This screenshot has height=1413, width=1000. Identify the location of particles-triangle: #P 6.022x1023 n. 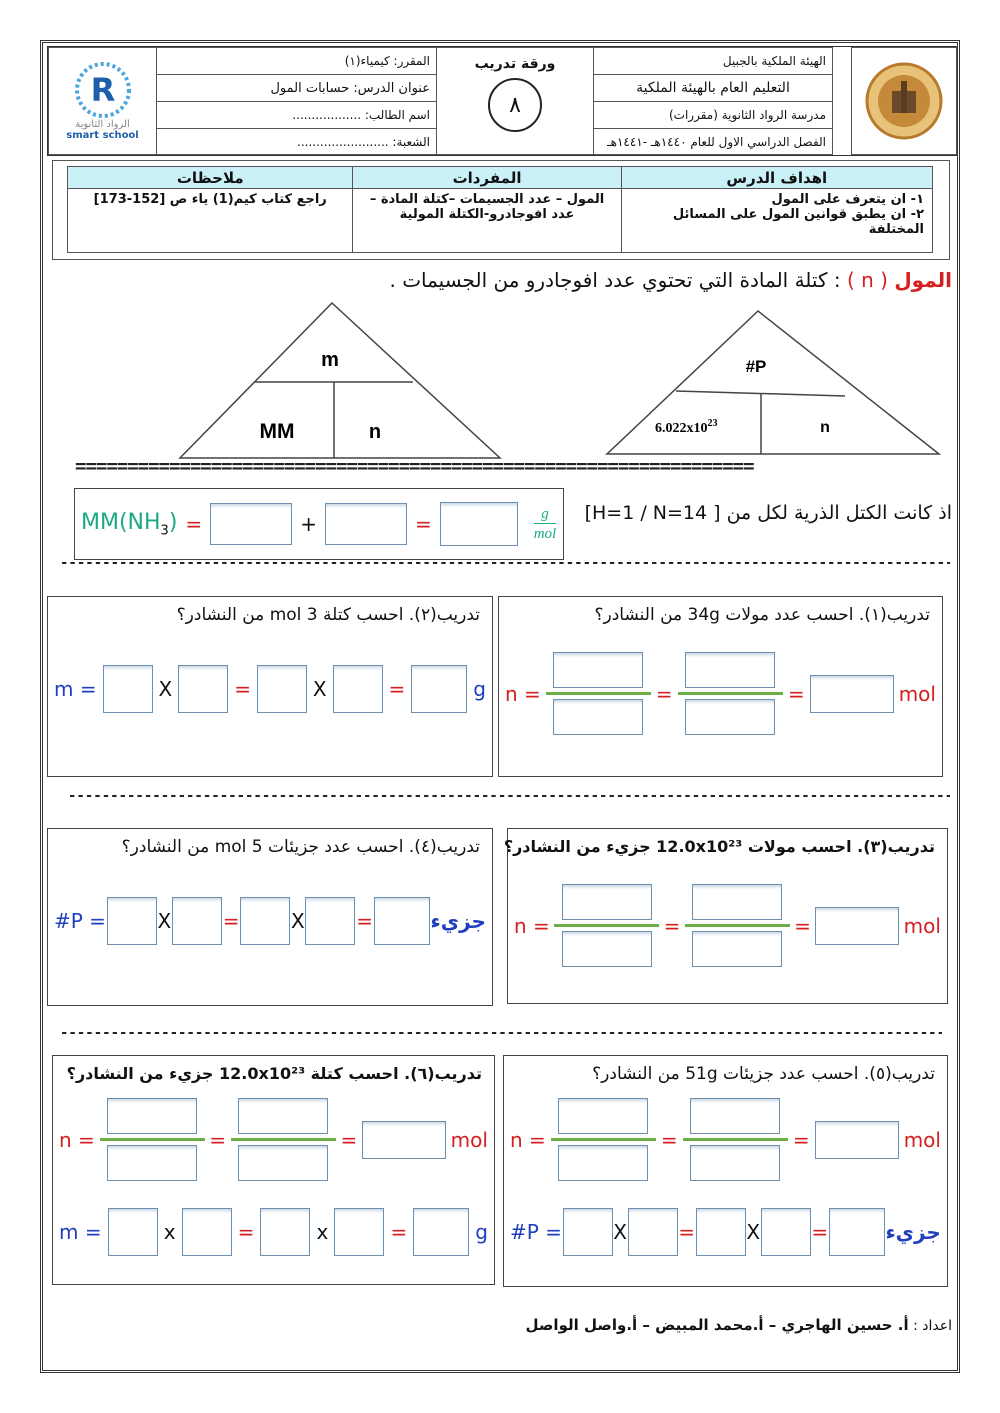
(773, 382).